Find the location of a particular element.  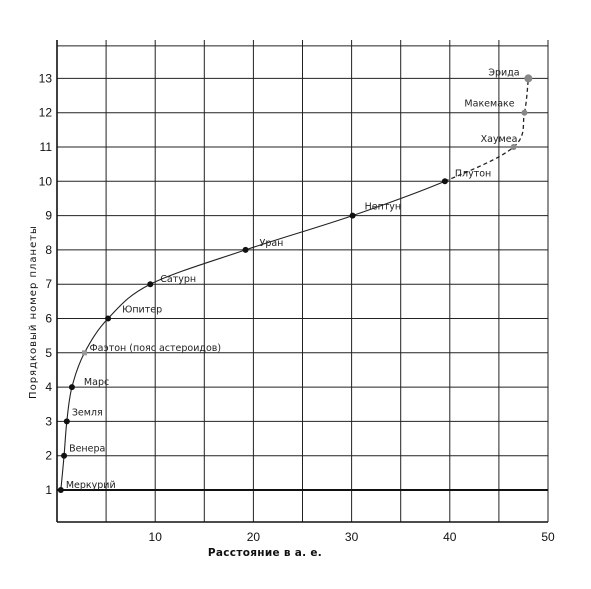

point-label: Сатурн is located at coordinates (178, 279).